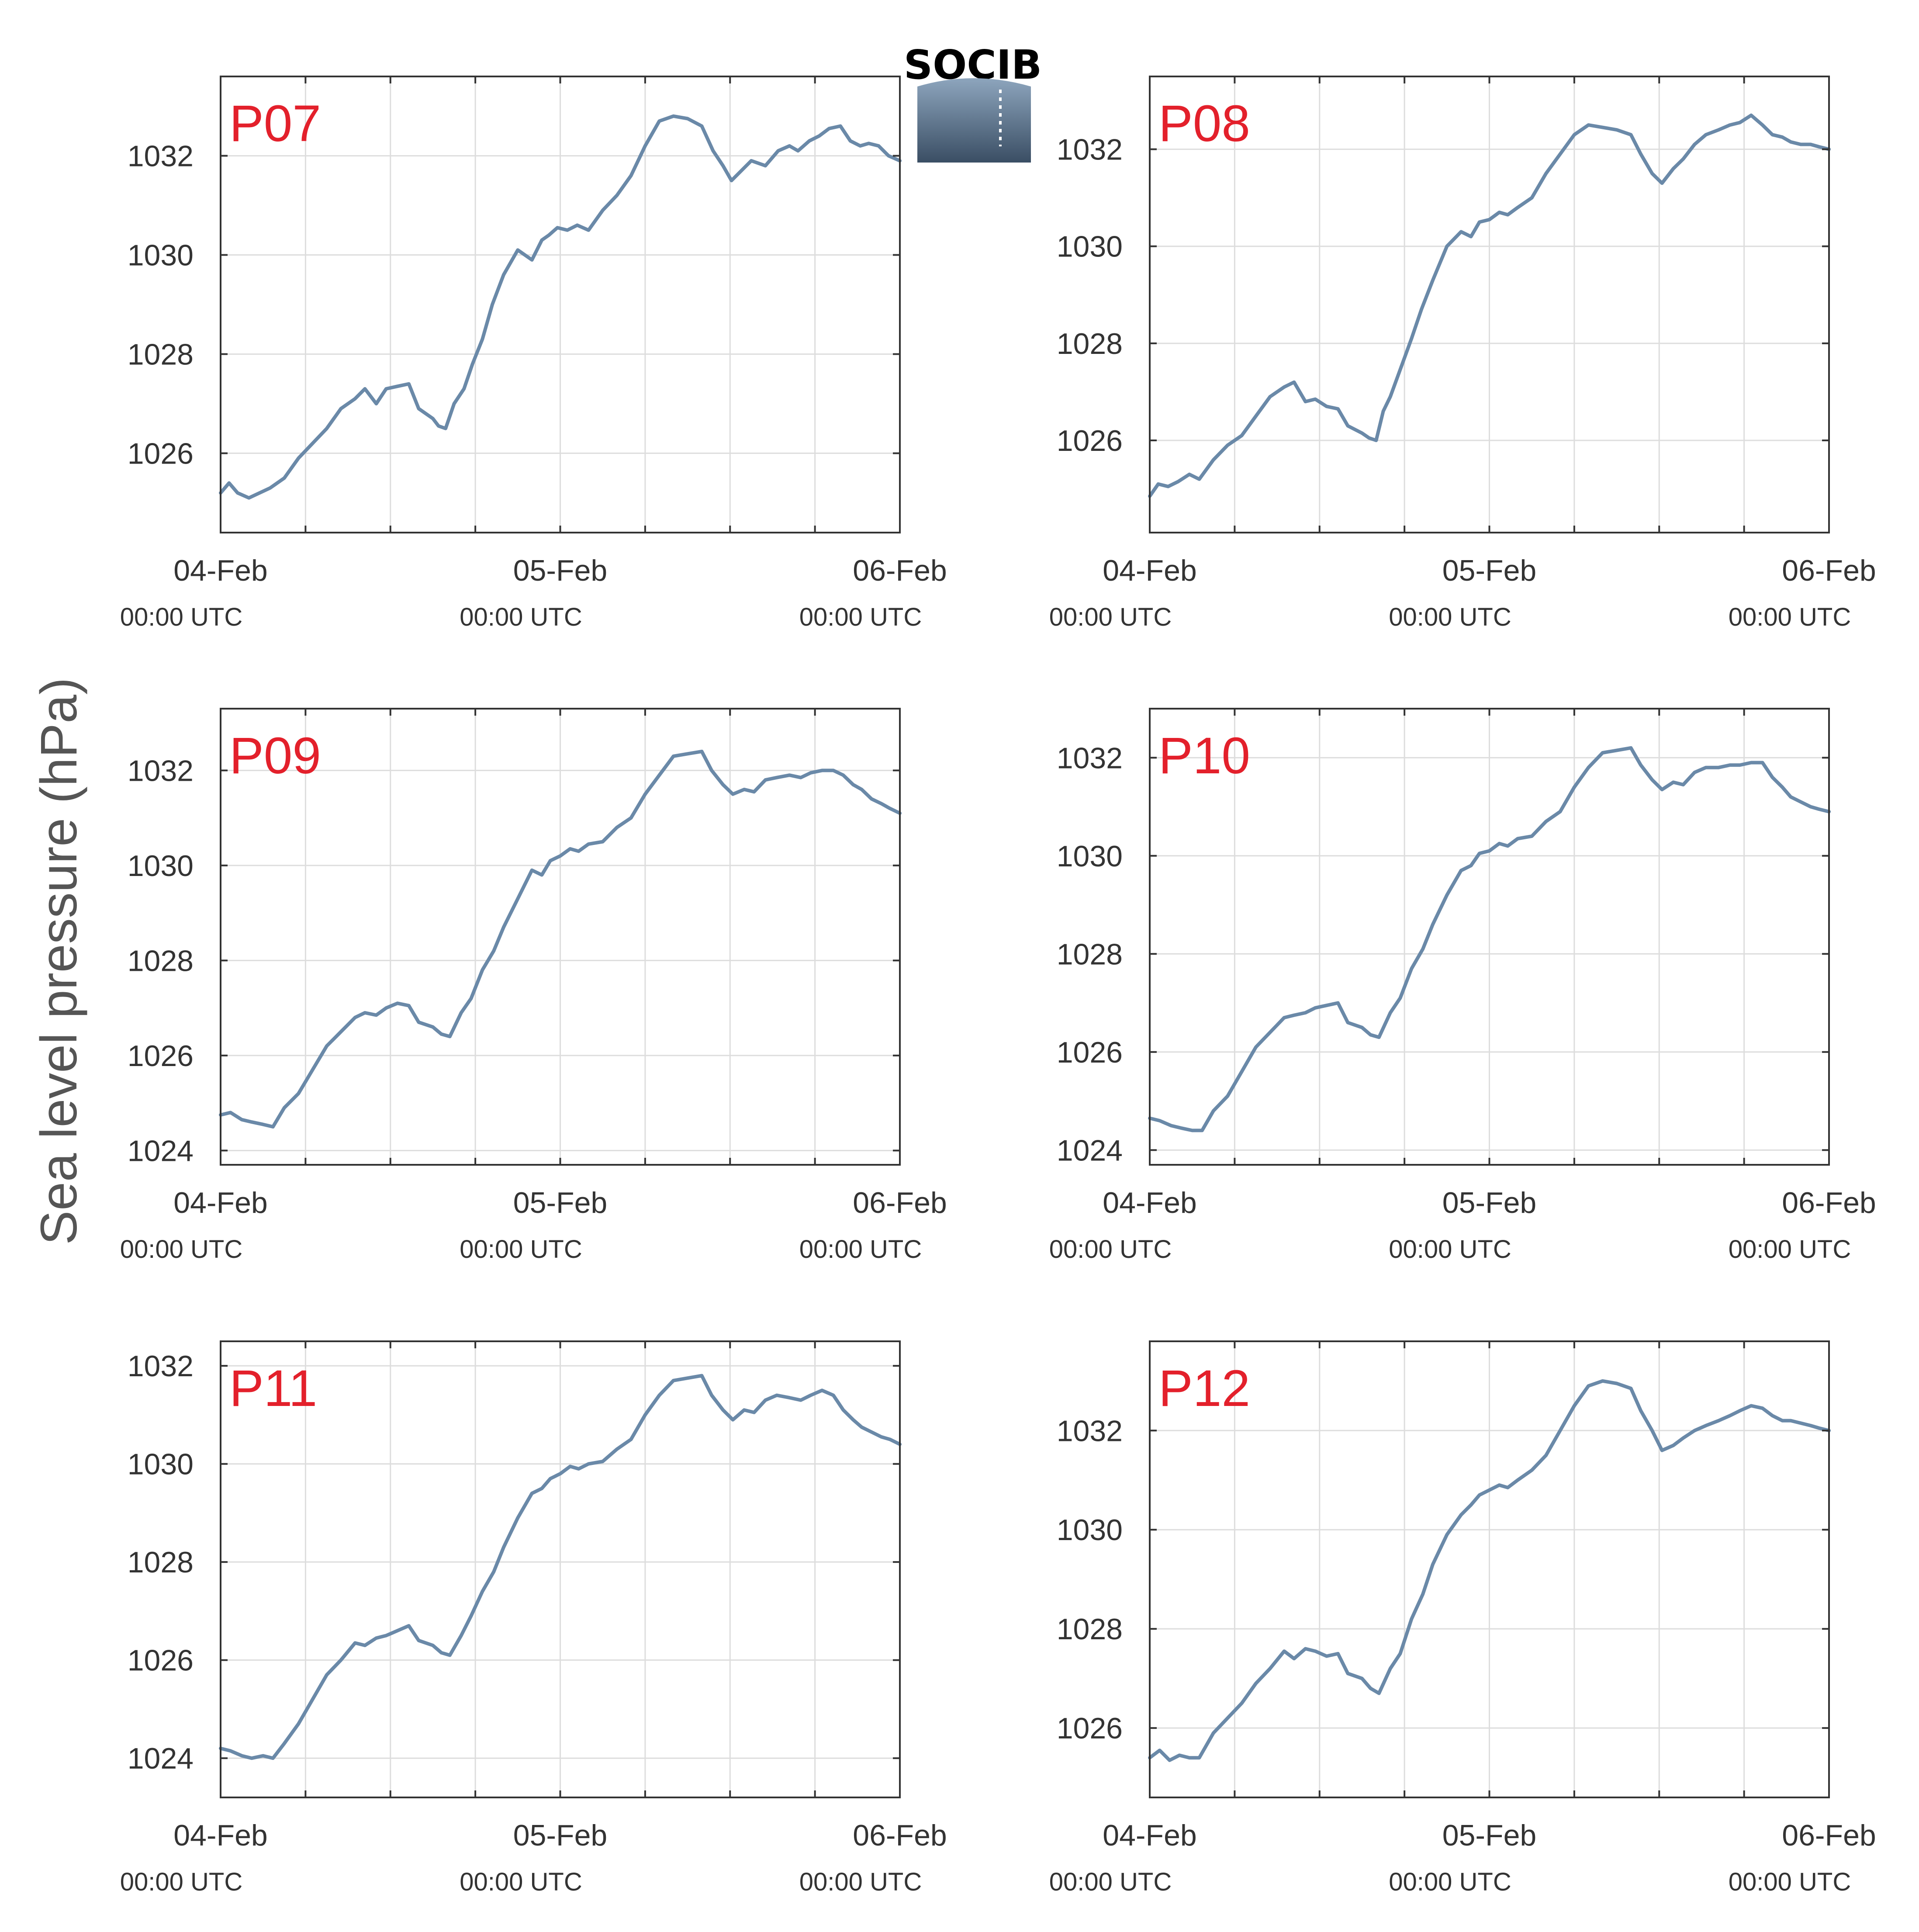 This screenshot has width=1919, height=1932. What do you see at coordinates (1204, 756) in the screenshot?
I see `panel-title: P10` at bounding box center [1204, 756].